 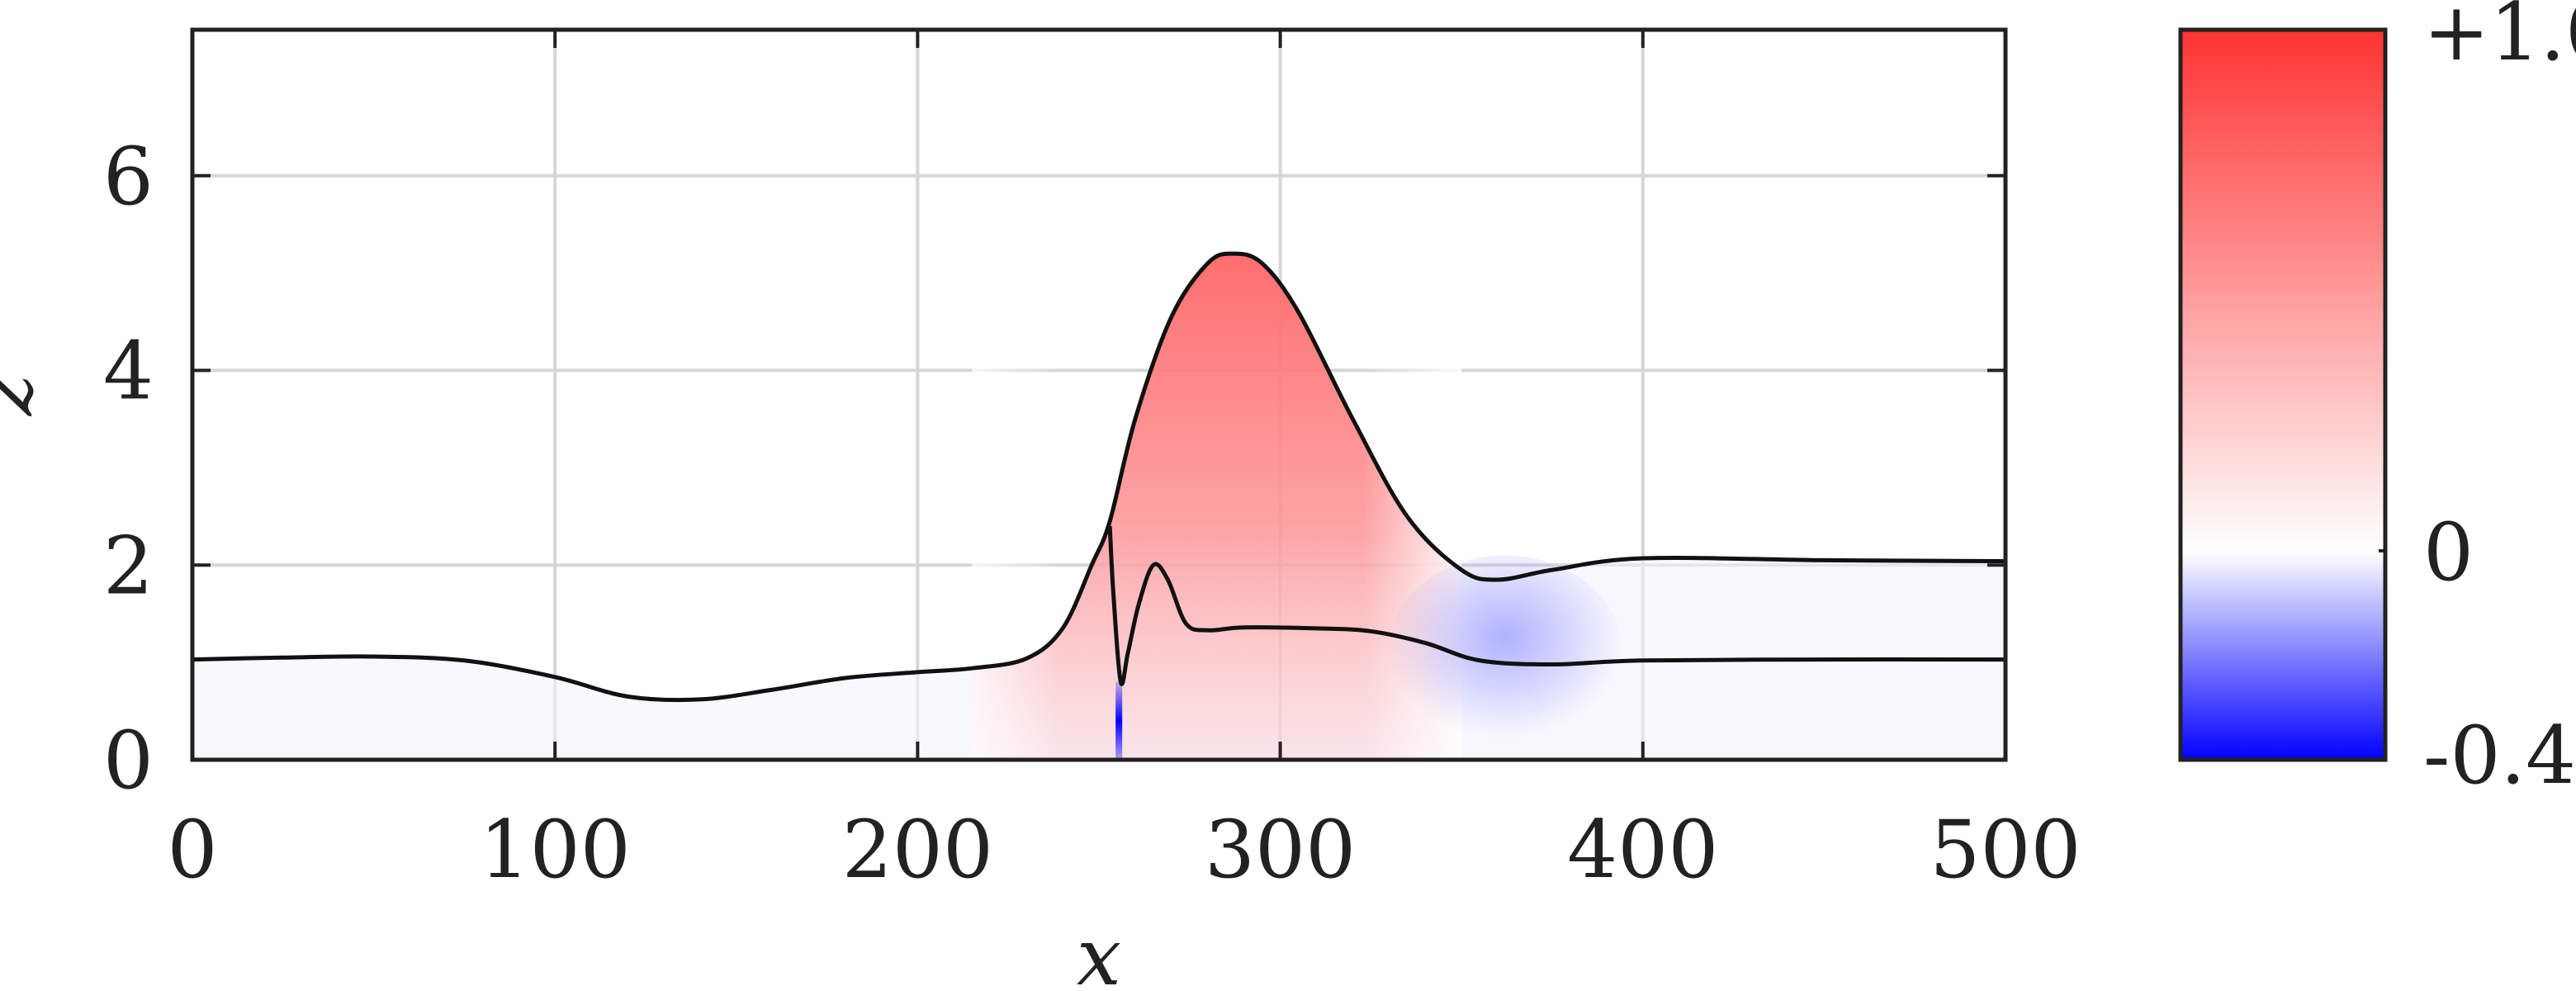 I want to click on negative-spike, so click(x=1119, y=720).